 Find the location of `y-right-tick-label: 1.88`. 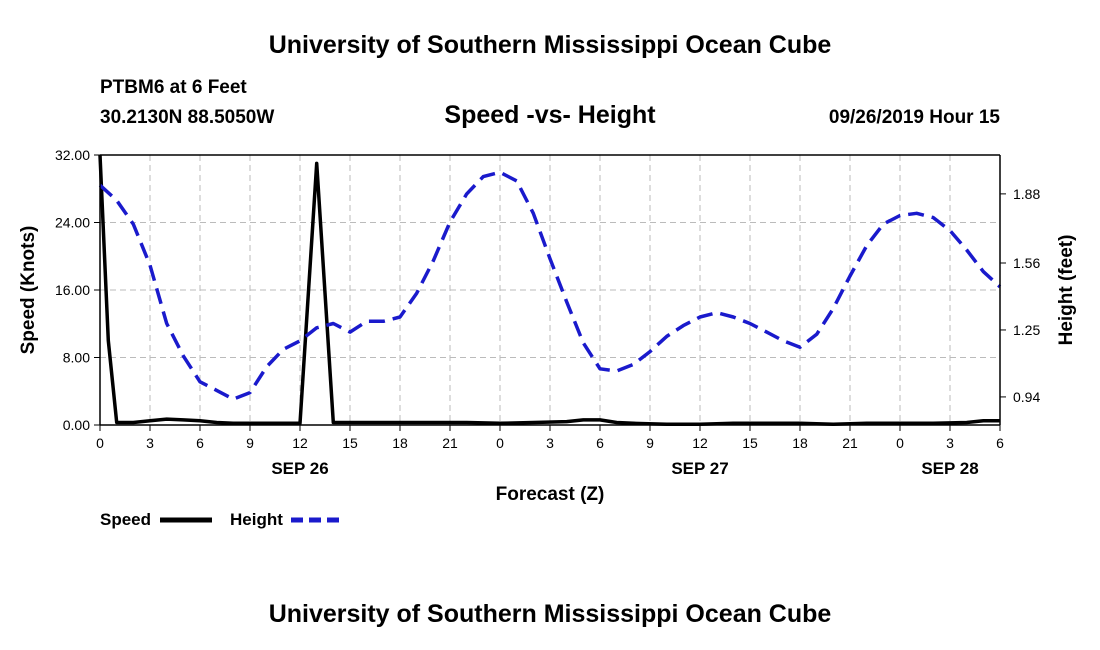

y-right-tick-label: 1.88 is located at coordinates (1026, 194).